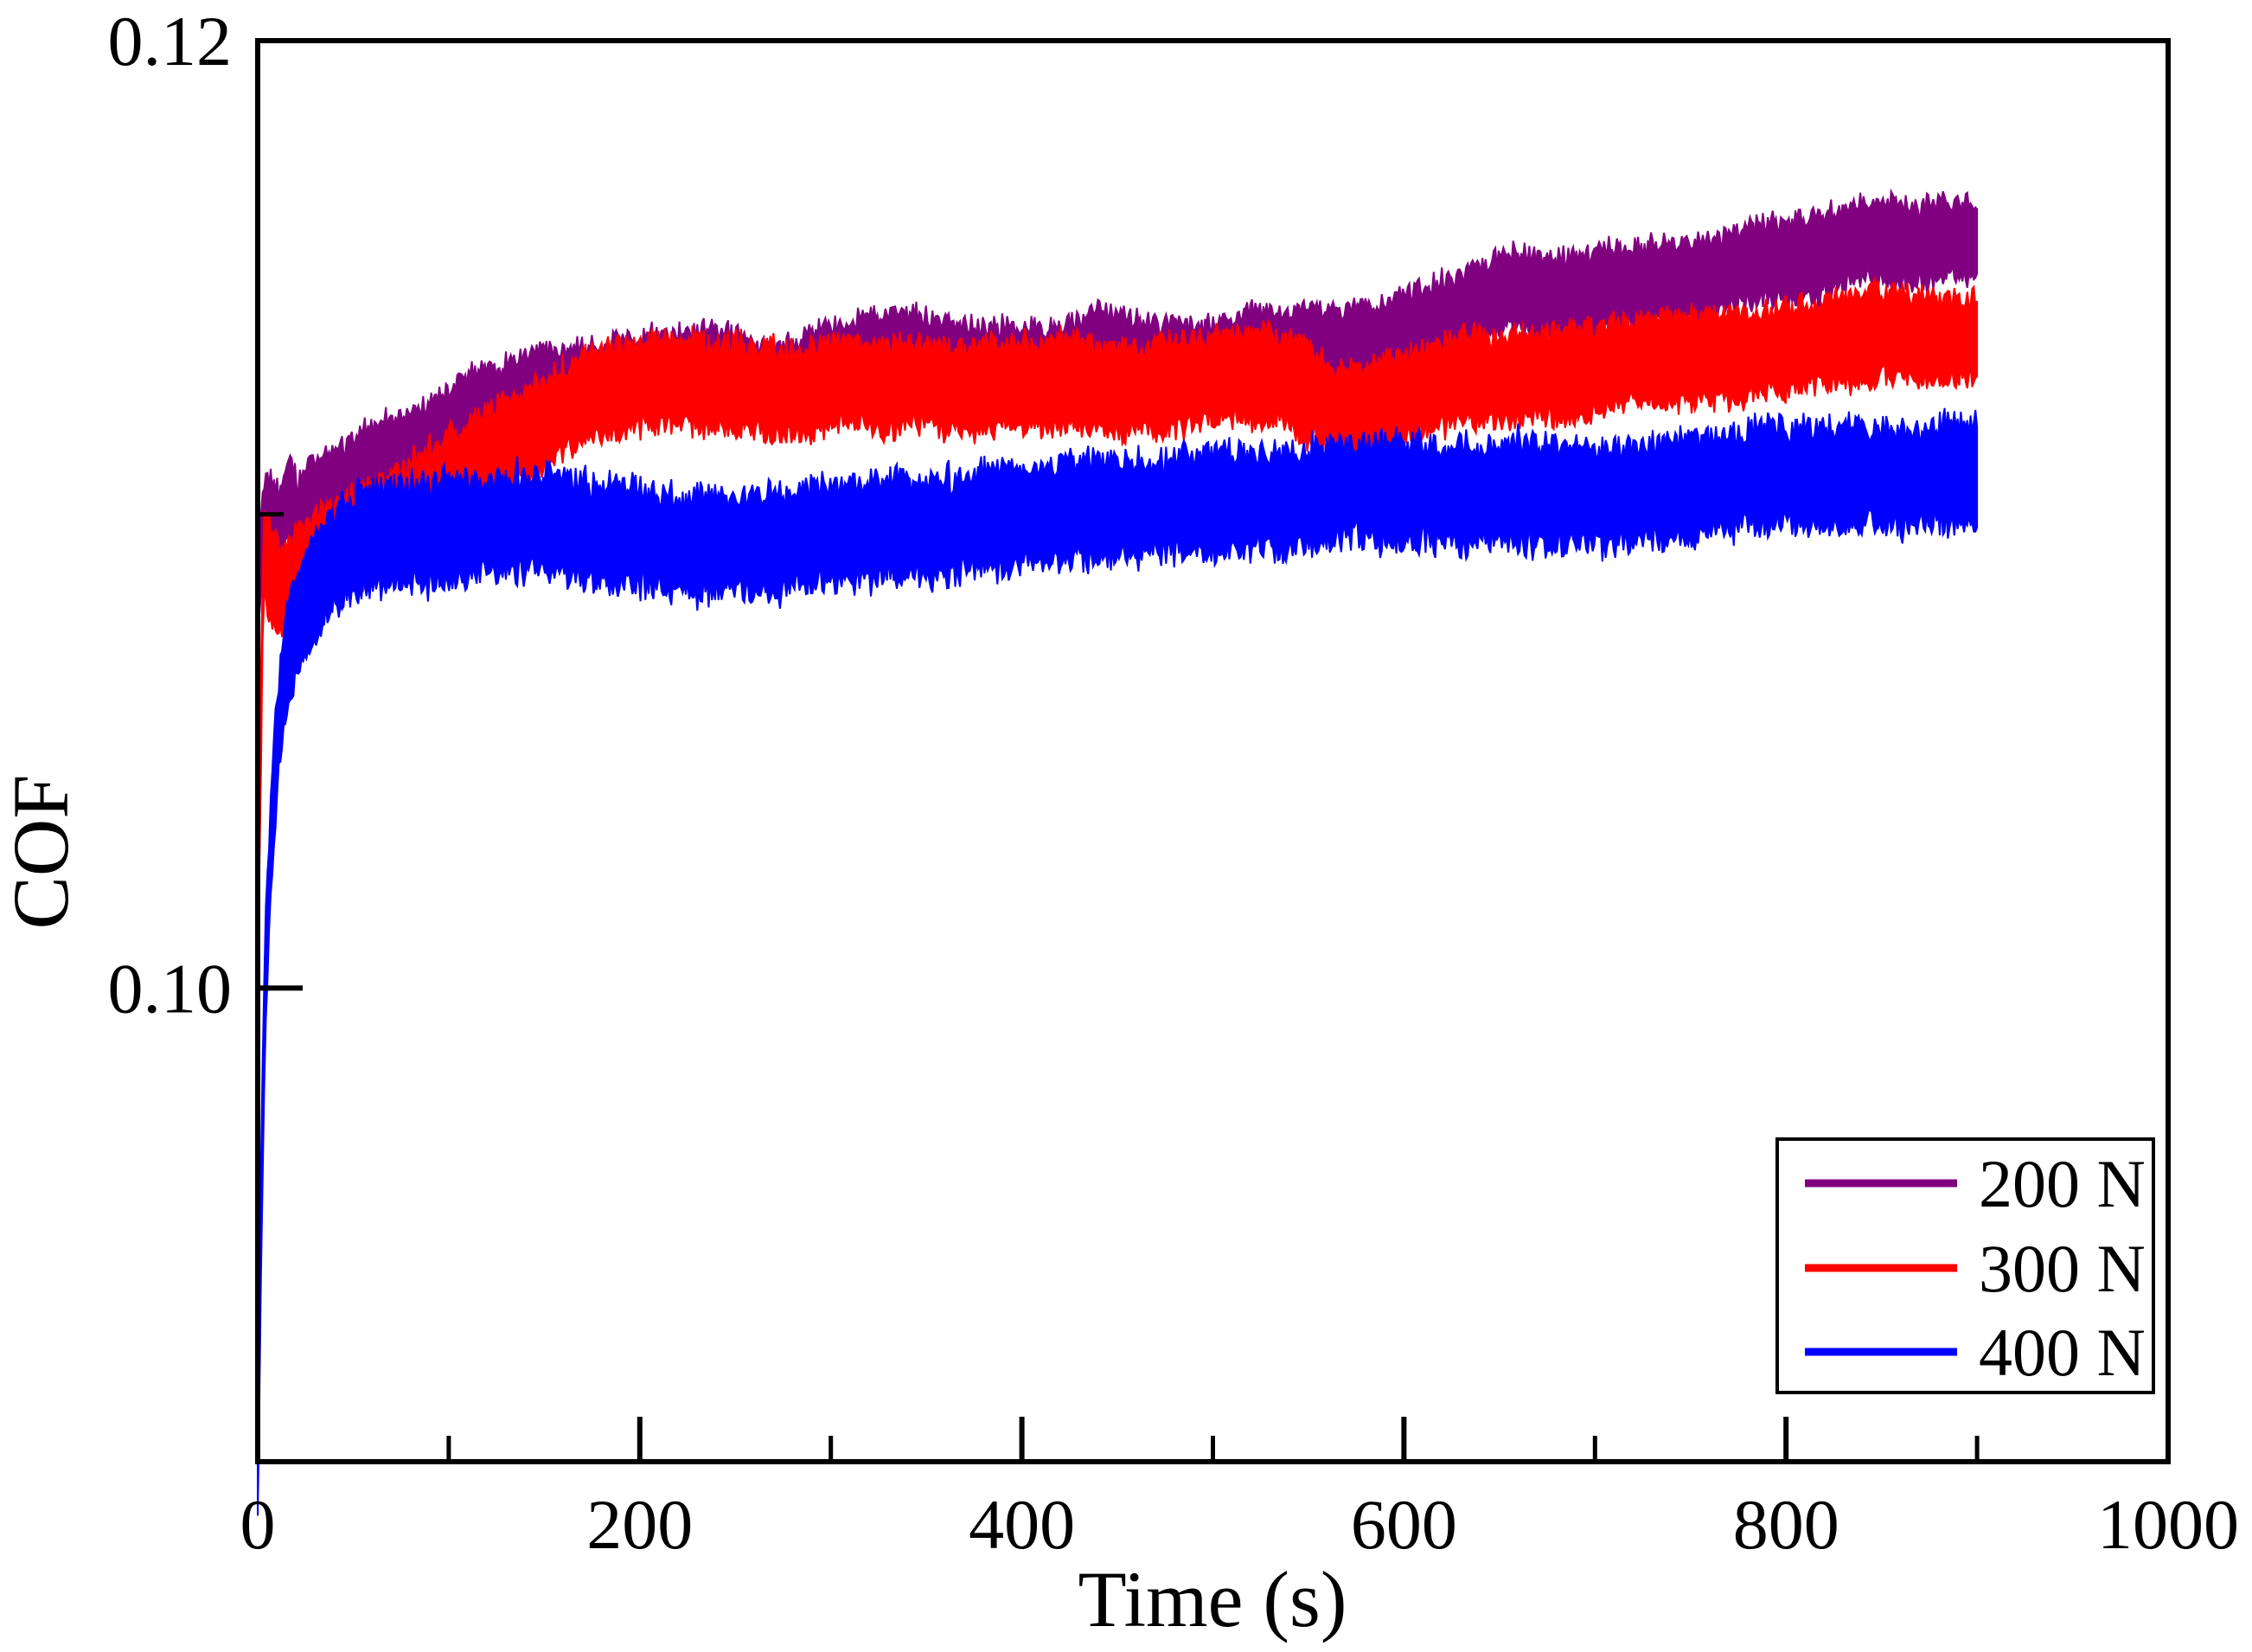 The width and height of the screenshot is (2252, 1652). What do you see at coordinates (170, 988) in the screenshot?
I see `y-tick-label: 0.10` at bounding box center [170, 988].